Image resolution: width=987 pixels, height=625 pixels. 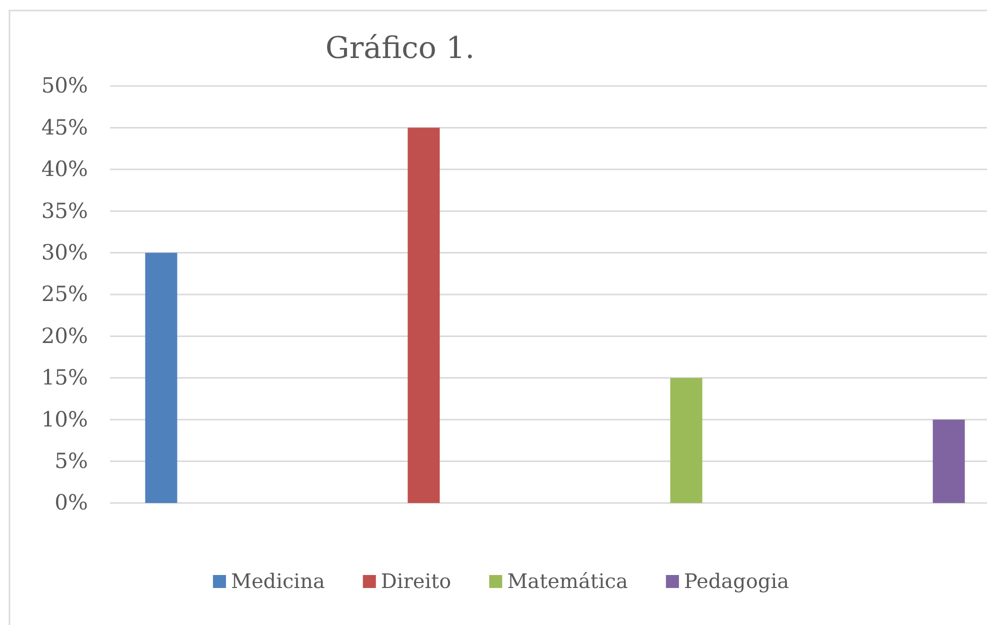 What do you see at coordinates (64, 294) in the screenshot?
I see `y-tick-label: 25%` at bounding box center [64, 294].